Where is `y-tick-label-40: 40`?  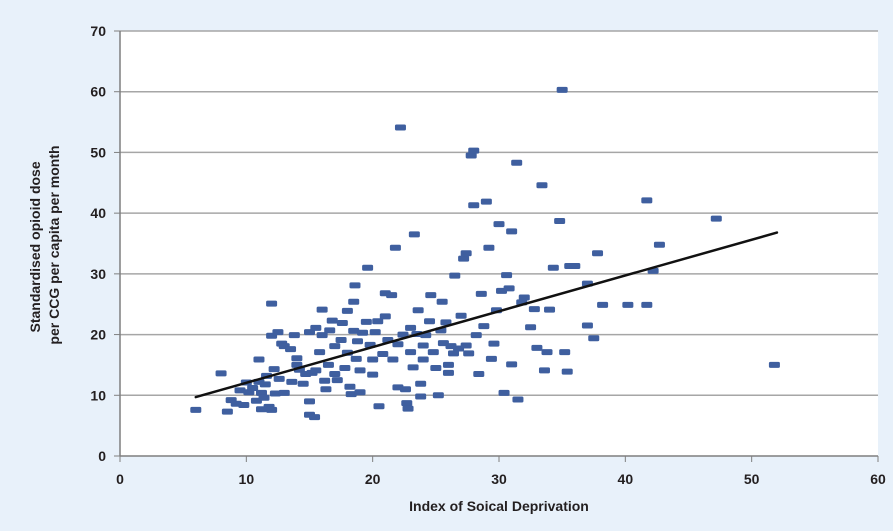 y-tick-label-40: 40 is located at coordinates (98, 213).